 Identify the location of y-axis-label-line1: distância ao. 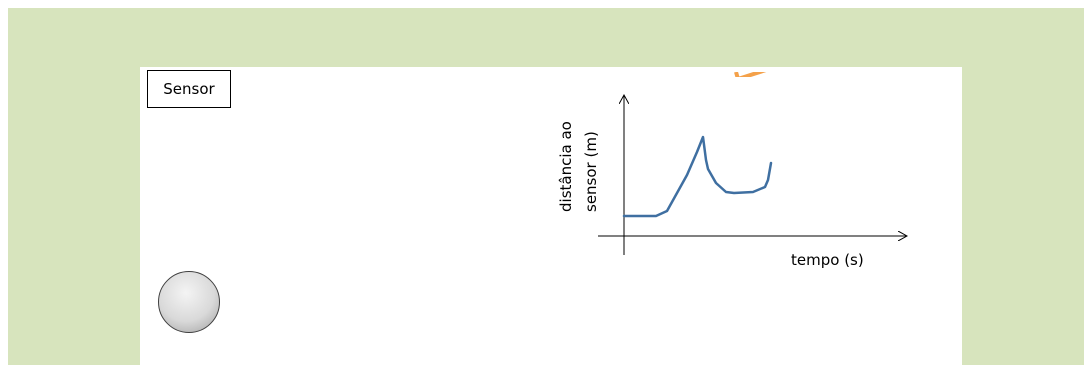
(566, 166).